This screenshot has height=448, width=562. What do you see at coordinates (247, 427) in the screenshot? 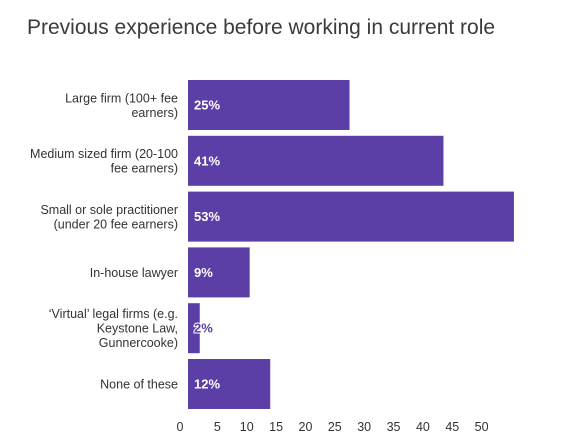
I see `x-tick-label-10: 10` at bounding box center [247, 427].